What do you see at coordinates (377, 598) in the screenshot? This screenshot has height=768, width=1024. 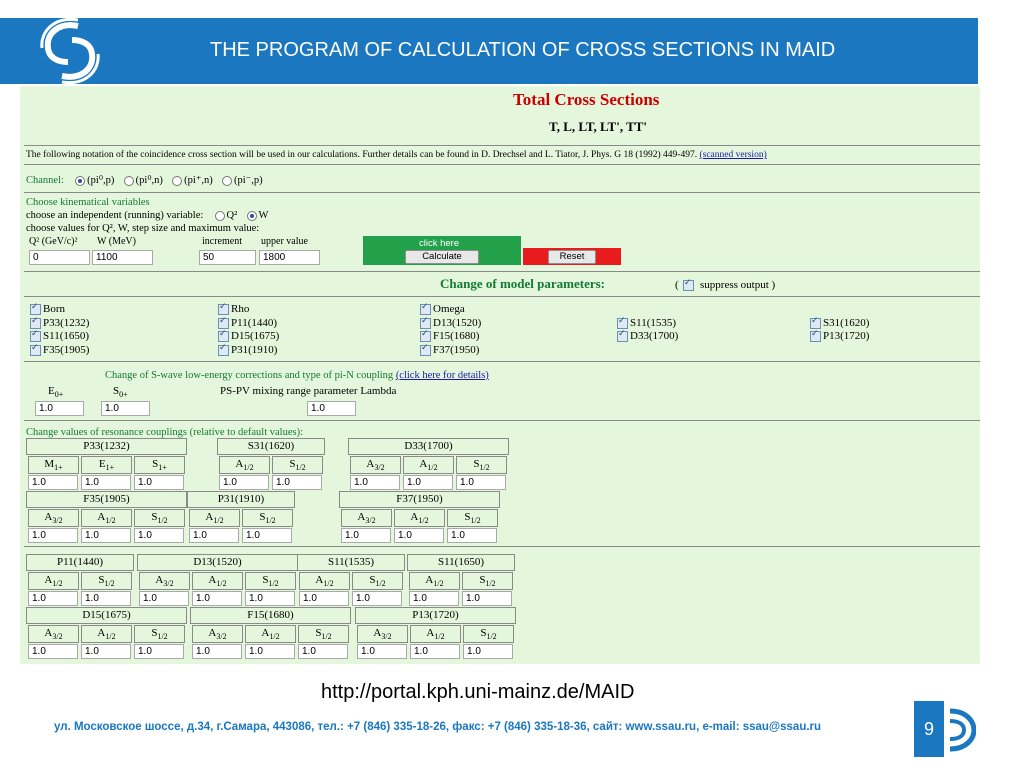 I see `coupling-input-s11-1535-s12: 1.0` at bounding box center [377, 598].